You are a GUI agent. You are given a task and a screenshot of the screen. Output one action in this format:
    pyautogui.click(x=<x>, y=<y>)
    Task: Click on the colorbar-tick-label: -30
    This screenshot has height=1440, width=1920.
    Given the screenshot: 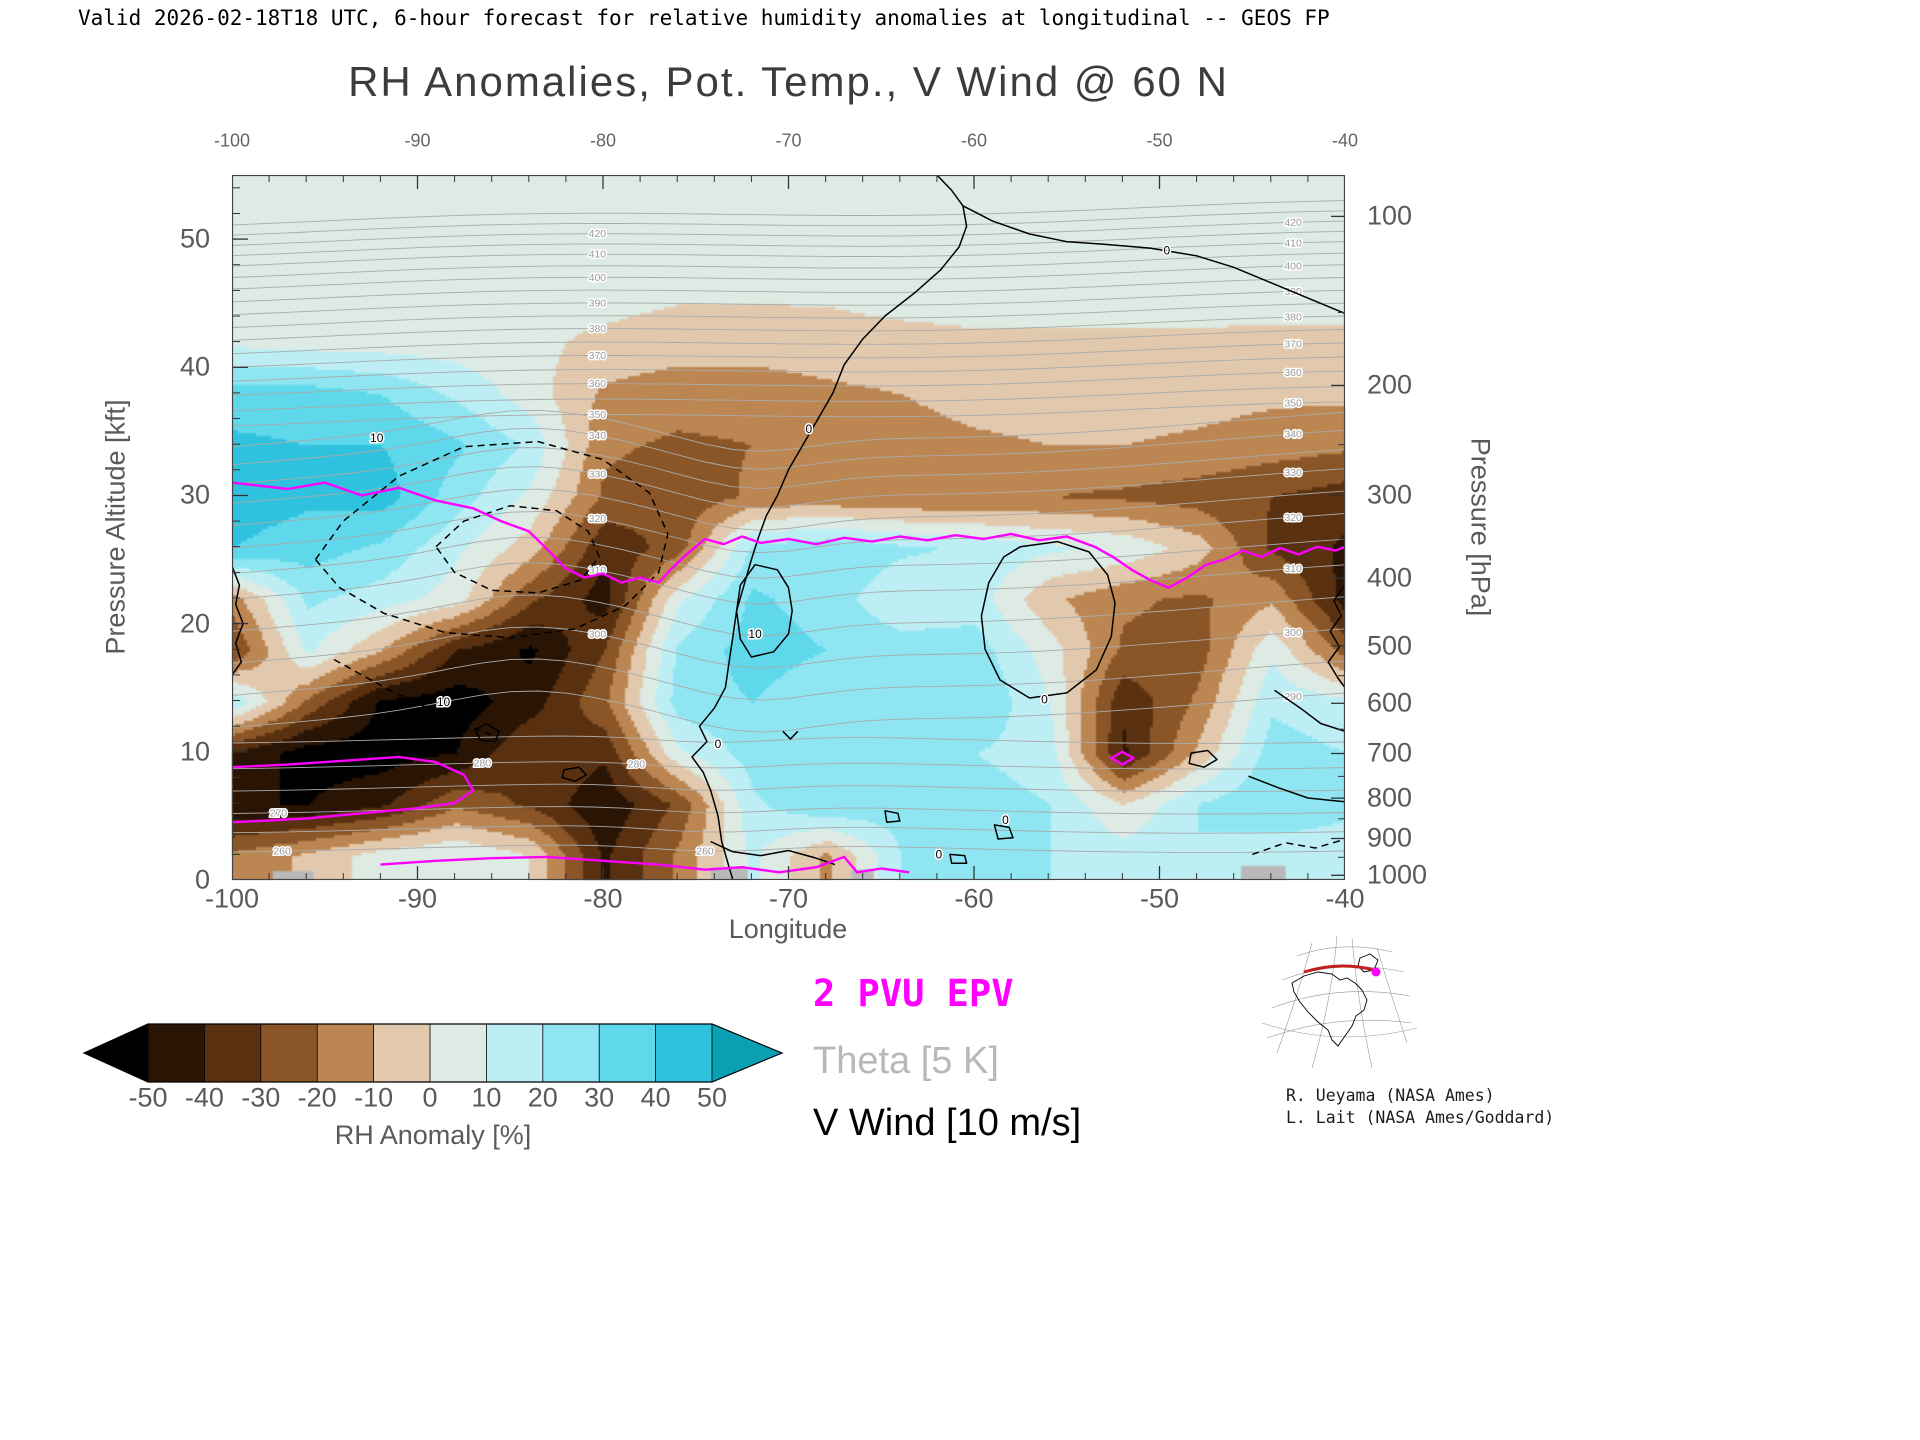 What is the action you would take?
    pyautogui.click(x=261, y=1097)
    